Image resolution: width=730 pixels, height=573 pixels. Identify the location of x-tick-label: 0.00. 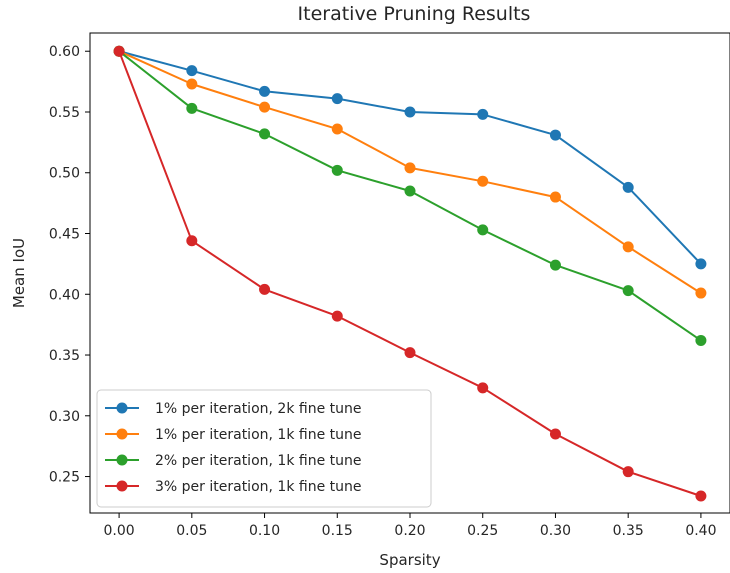
(119, 531).